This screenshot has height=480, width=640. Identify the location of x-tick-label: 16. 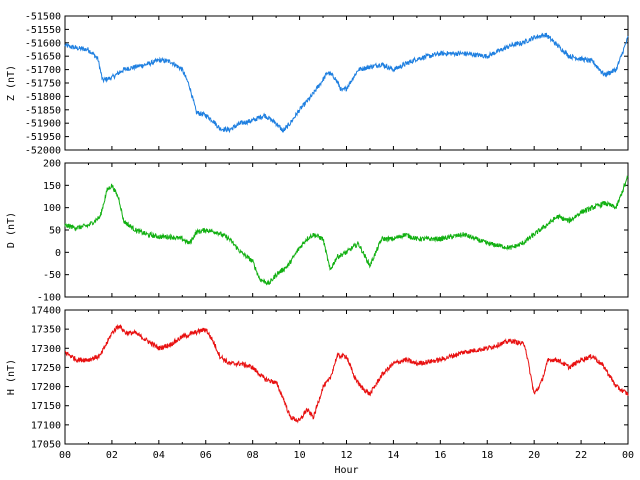
(440, 455).